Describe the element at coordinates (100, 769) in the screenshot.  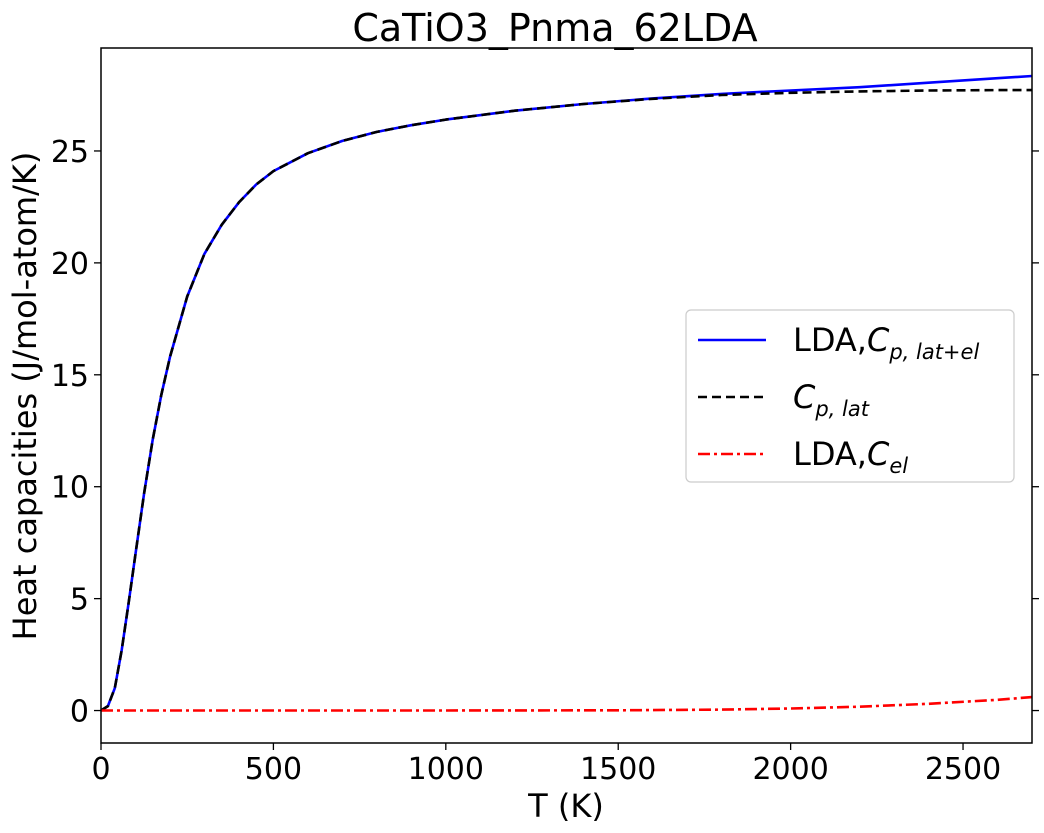
I see `x-tick-label: 0` at that location.